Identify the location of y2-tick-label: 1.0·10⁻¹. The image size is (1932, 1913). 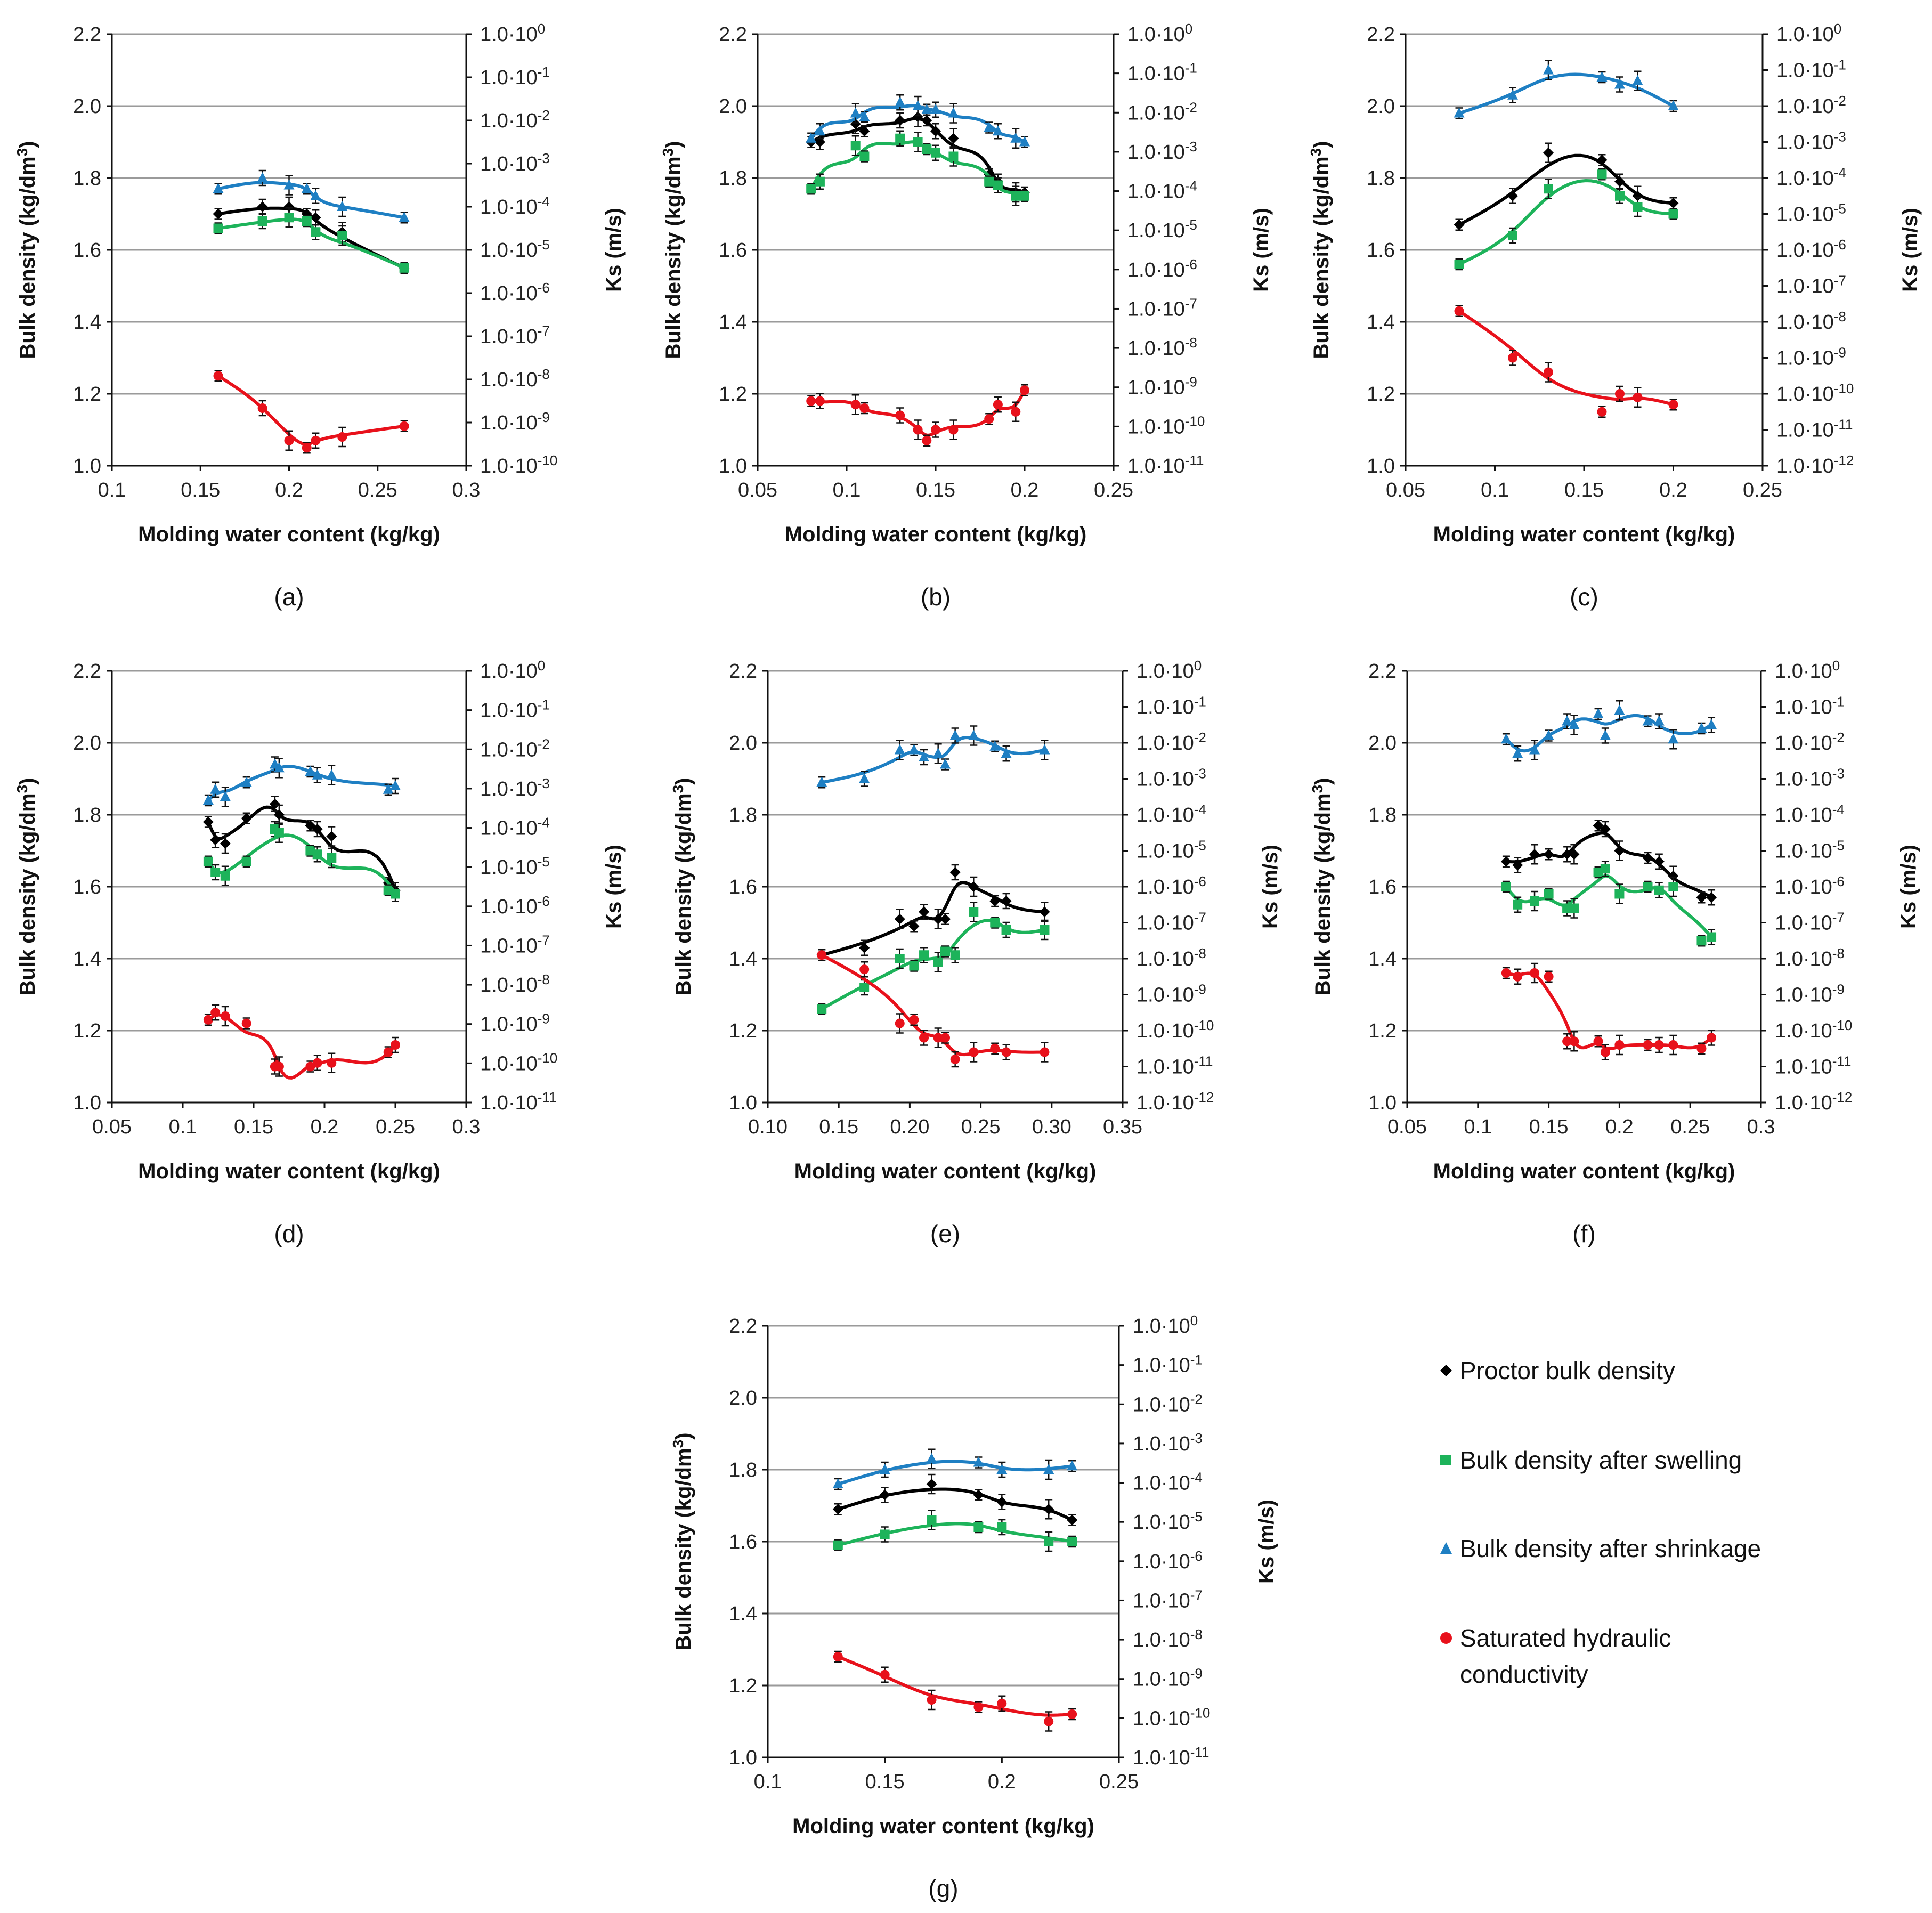
(1810, 706).